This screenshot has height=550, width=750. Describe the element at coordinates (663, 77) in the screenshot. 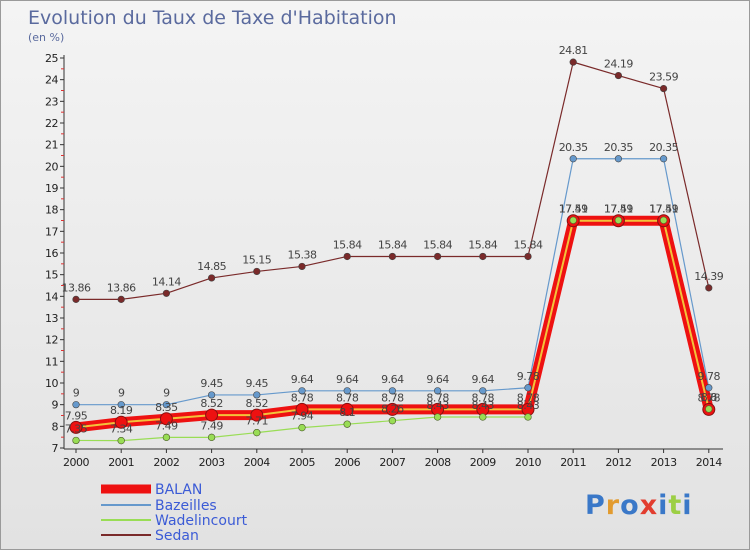

I see `data-label-sedan: 23.59` at that location.